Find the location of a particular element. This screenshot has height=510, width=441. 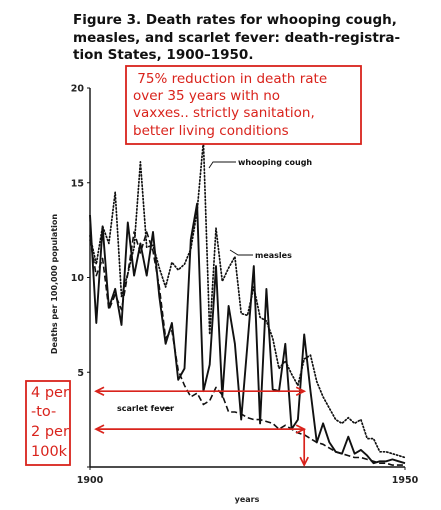

y-tick-label: 15 is located at coordinates (77, 183).